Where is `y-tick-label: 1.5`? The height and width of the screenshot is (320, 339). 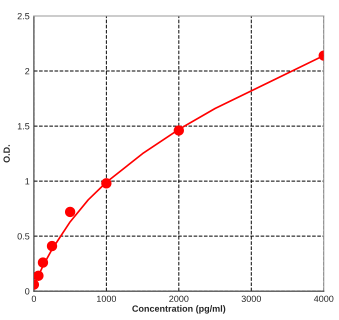 y-tick-label: 1.5 is located at coordinates (24, 126).